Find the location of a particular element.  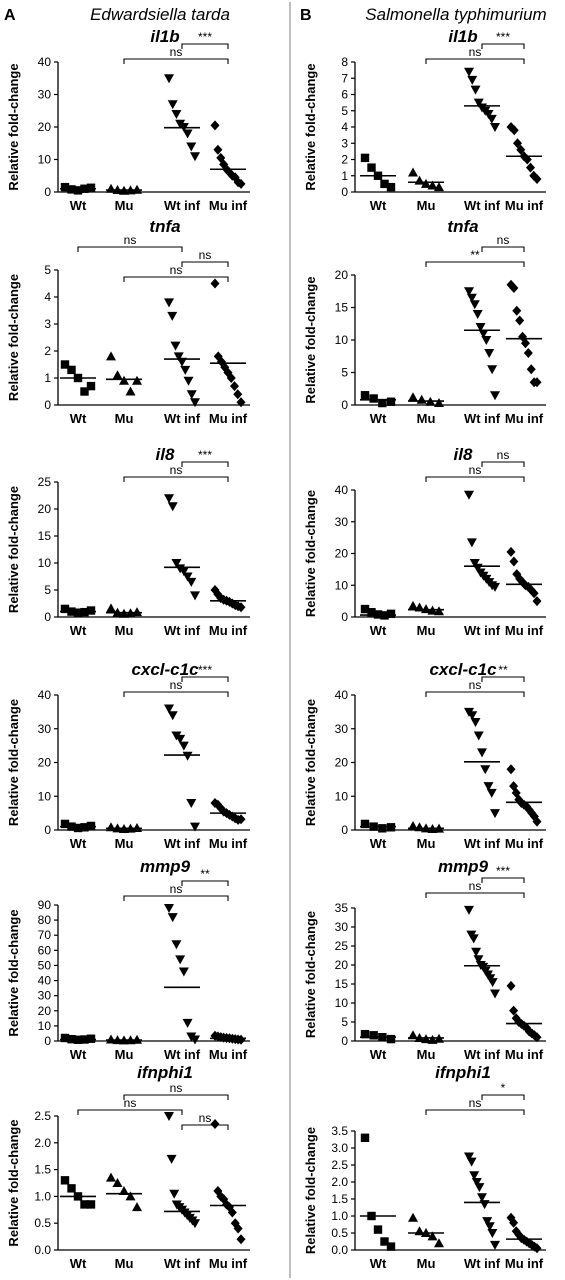

y-tick-label: 30 is located at coordinates (45, 996).